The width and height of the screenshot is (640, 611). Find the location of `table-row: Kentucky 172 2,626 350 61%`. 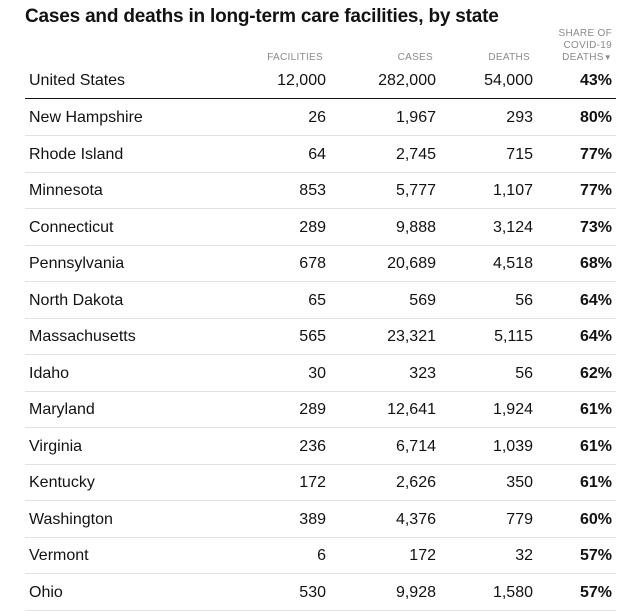

table-row: Kentucky 172 2,626 350 61% is located at coordinates (320, 483).